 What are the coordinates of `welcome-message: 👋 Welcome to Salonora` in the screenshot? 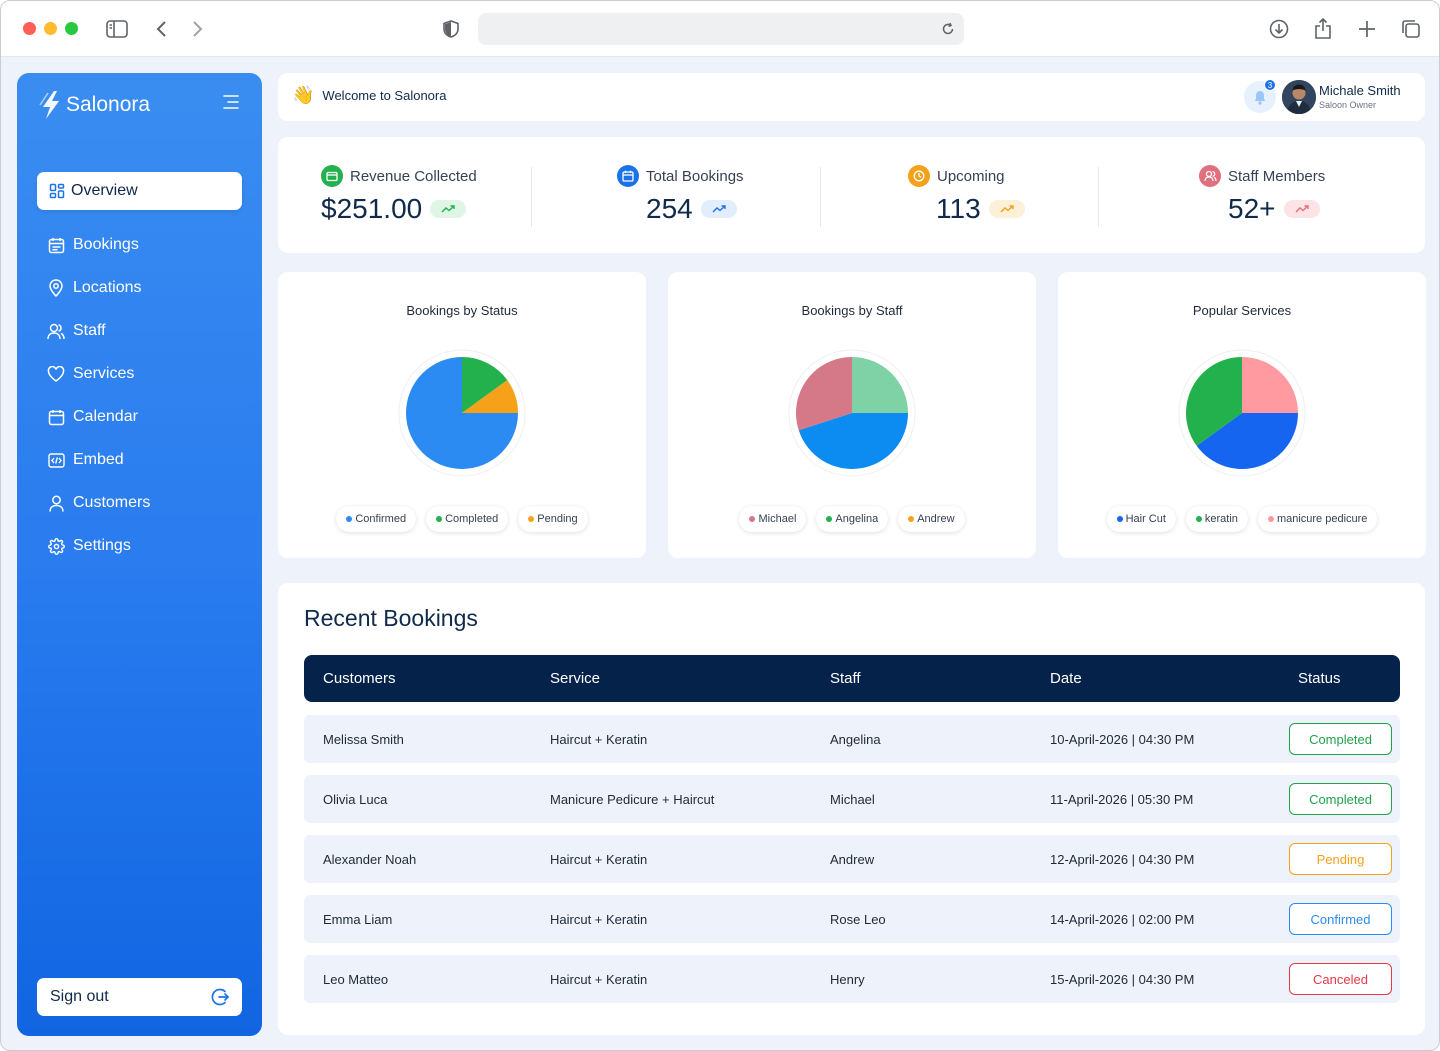 It's located at (369, 95).